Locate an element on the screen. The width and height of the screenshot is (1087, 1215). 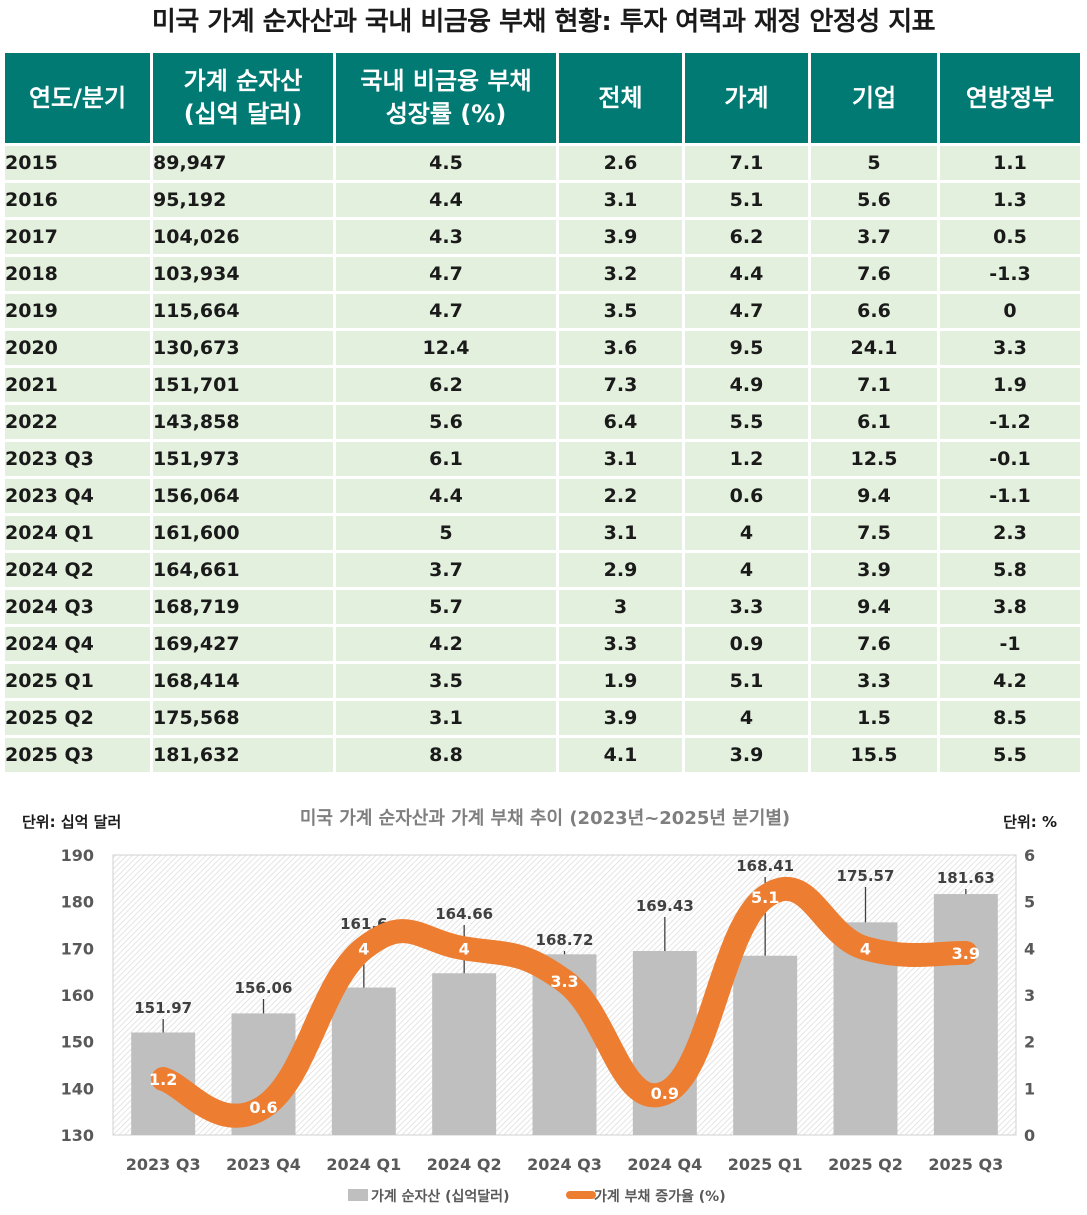
chart-title: 미국 가계 순자산과 가계 부채 추이 (2023년~2025년 분기별) is located at coordinates (545, 818).